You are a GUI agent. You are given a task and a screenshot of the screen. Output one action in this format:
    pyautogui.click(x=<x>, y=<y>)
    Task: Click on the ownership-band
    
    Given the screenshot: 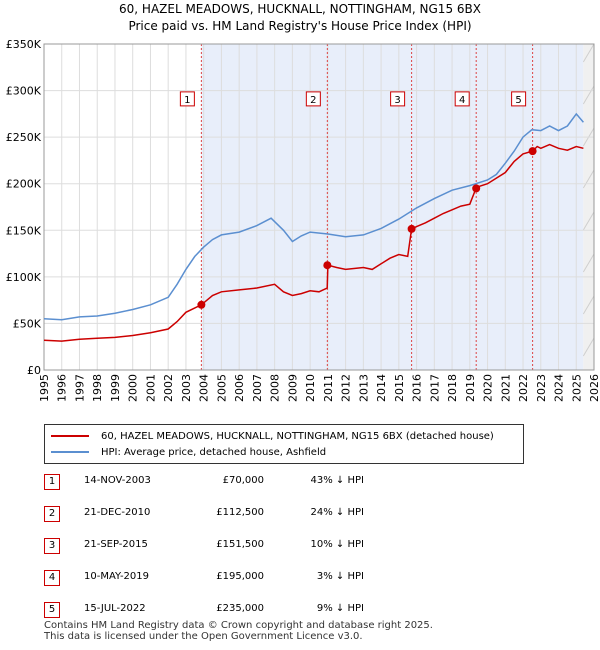 What is the action you would take?
    pyautogui.click(x=558, y=207)
    